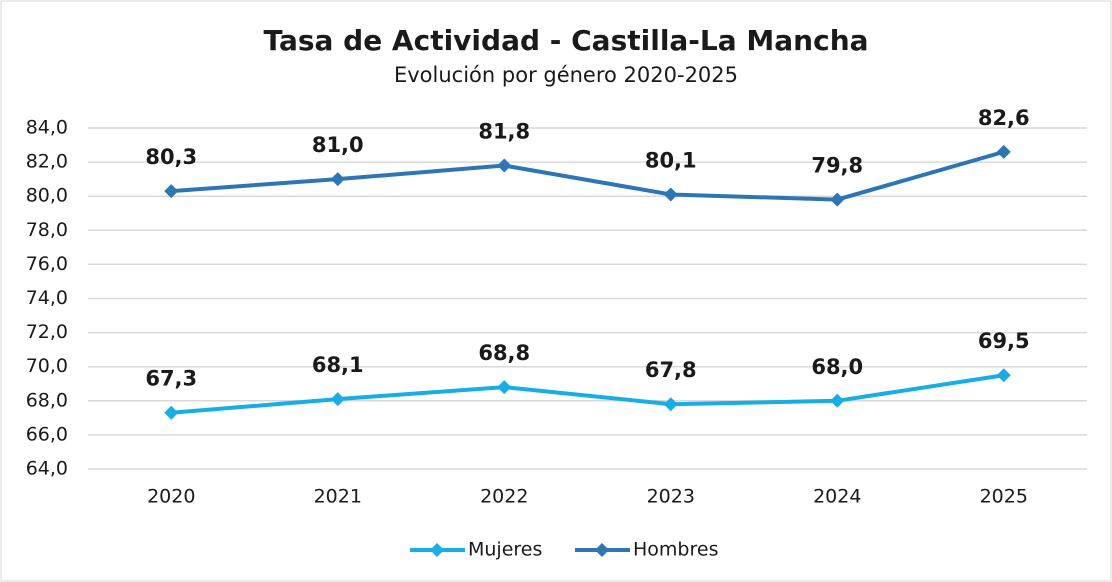 This screenshot has height=582, width=1112. What do you see at coordinates (675, 550) in the screenshot?
I see `legend-label: Hombres` at bounding box center [675, 550].